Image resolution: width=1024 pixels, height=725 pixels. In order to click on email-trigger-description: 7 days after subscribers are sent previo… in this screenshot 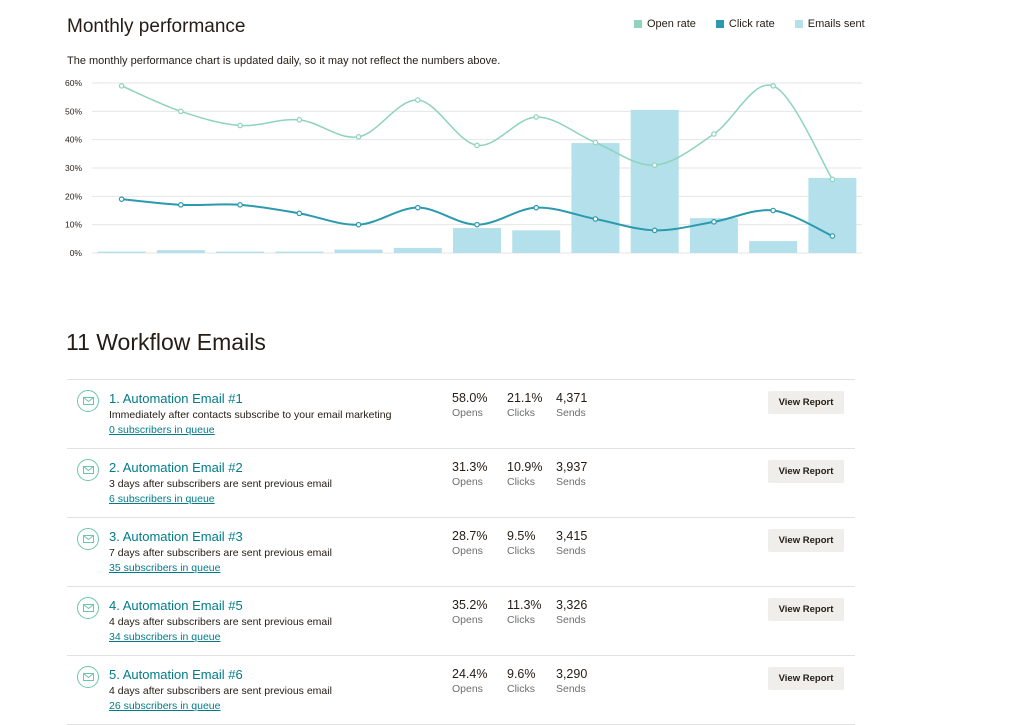, I will do `click(220, 553)`.